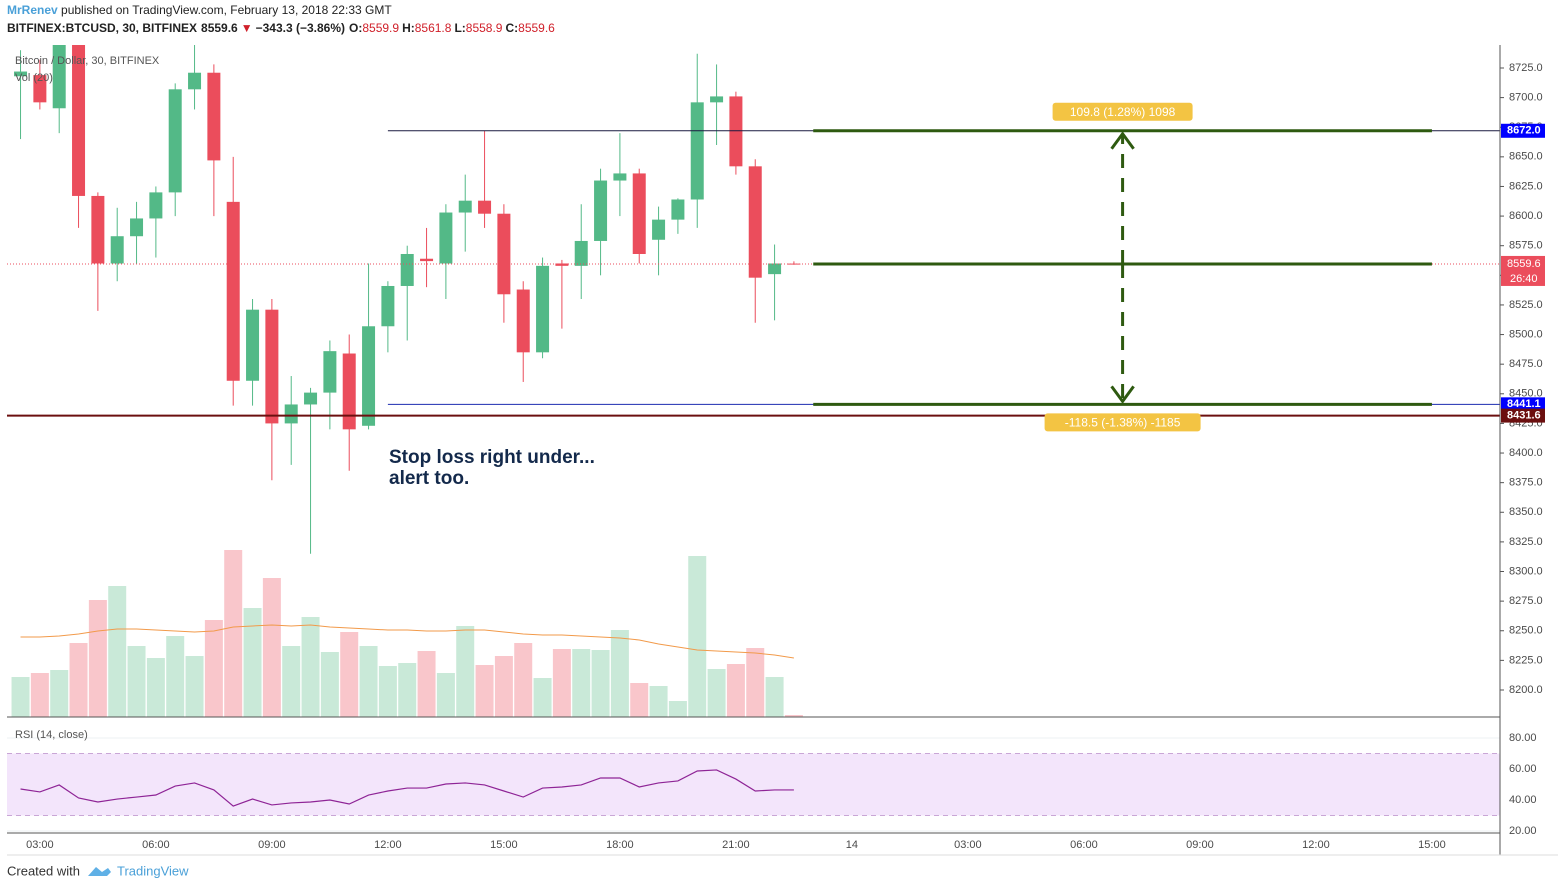  Describe the element at coordinates (433, 28) in the screenshot. I see `h-value: 8561.8` at that location.